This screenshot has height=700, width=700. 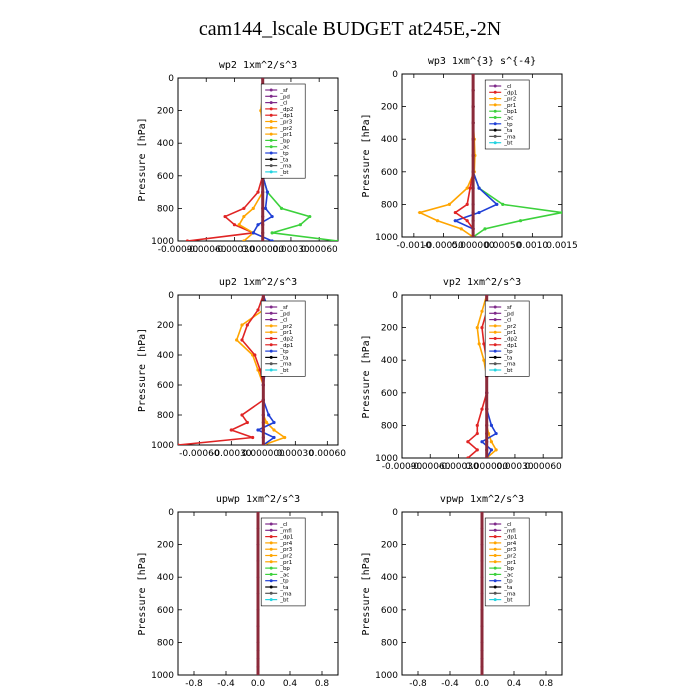 I want to click on x-tick-label: 0.0015, so click(x=562, y=246).